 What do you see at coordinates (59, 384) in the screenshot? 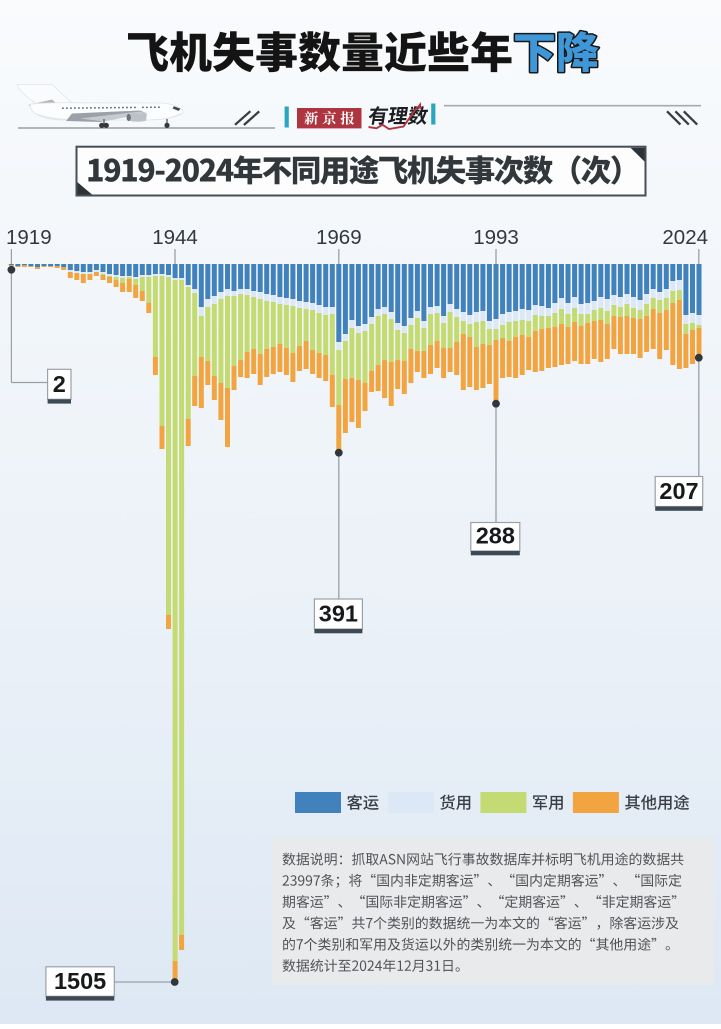
I see `svg-text: 2` at bounding box center [59, 384].